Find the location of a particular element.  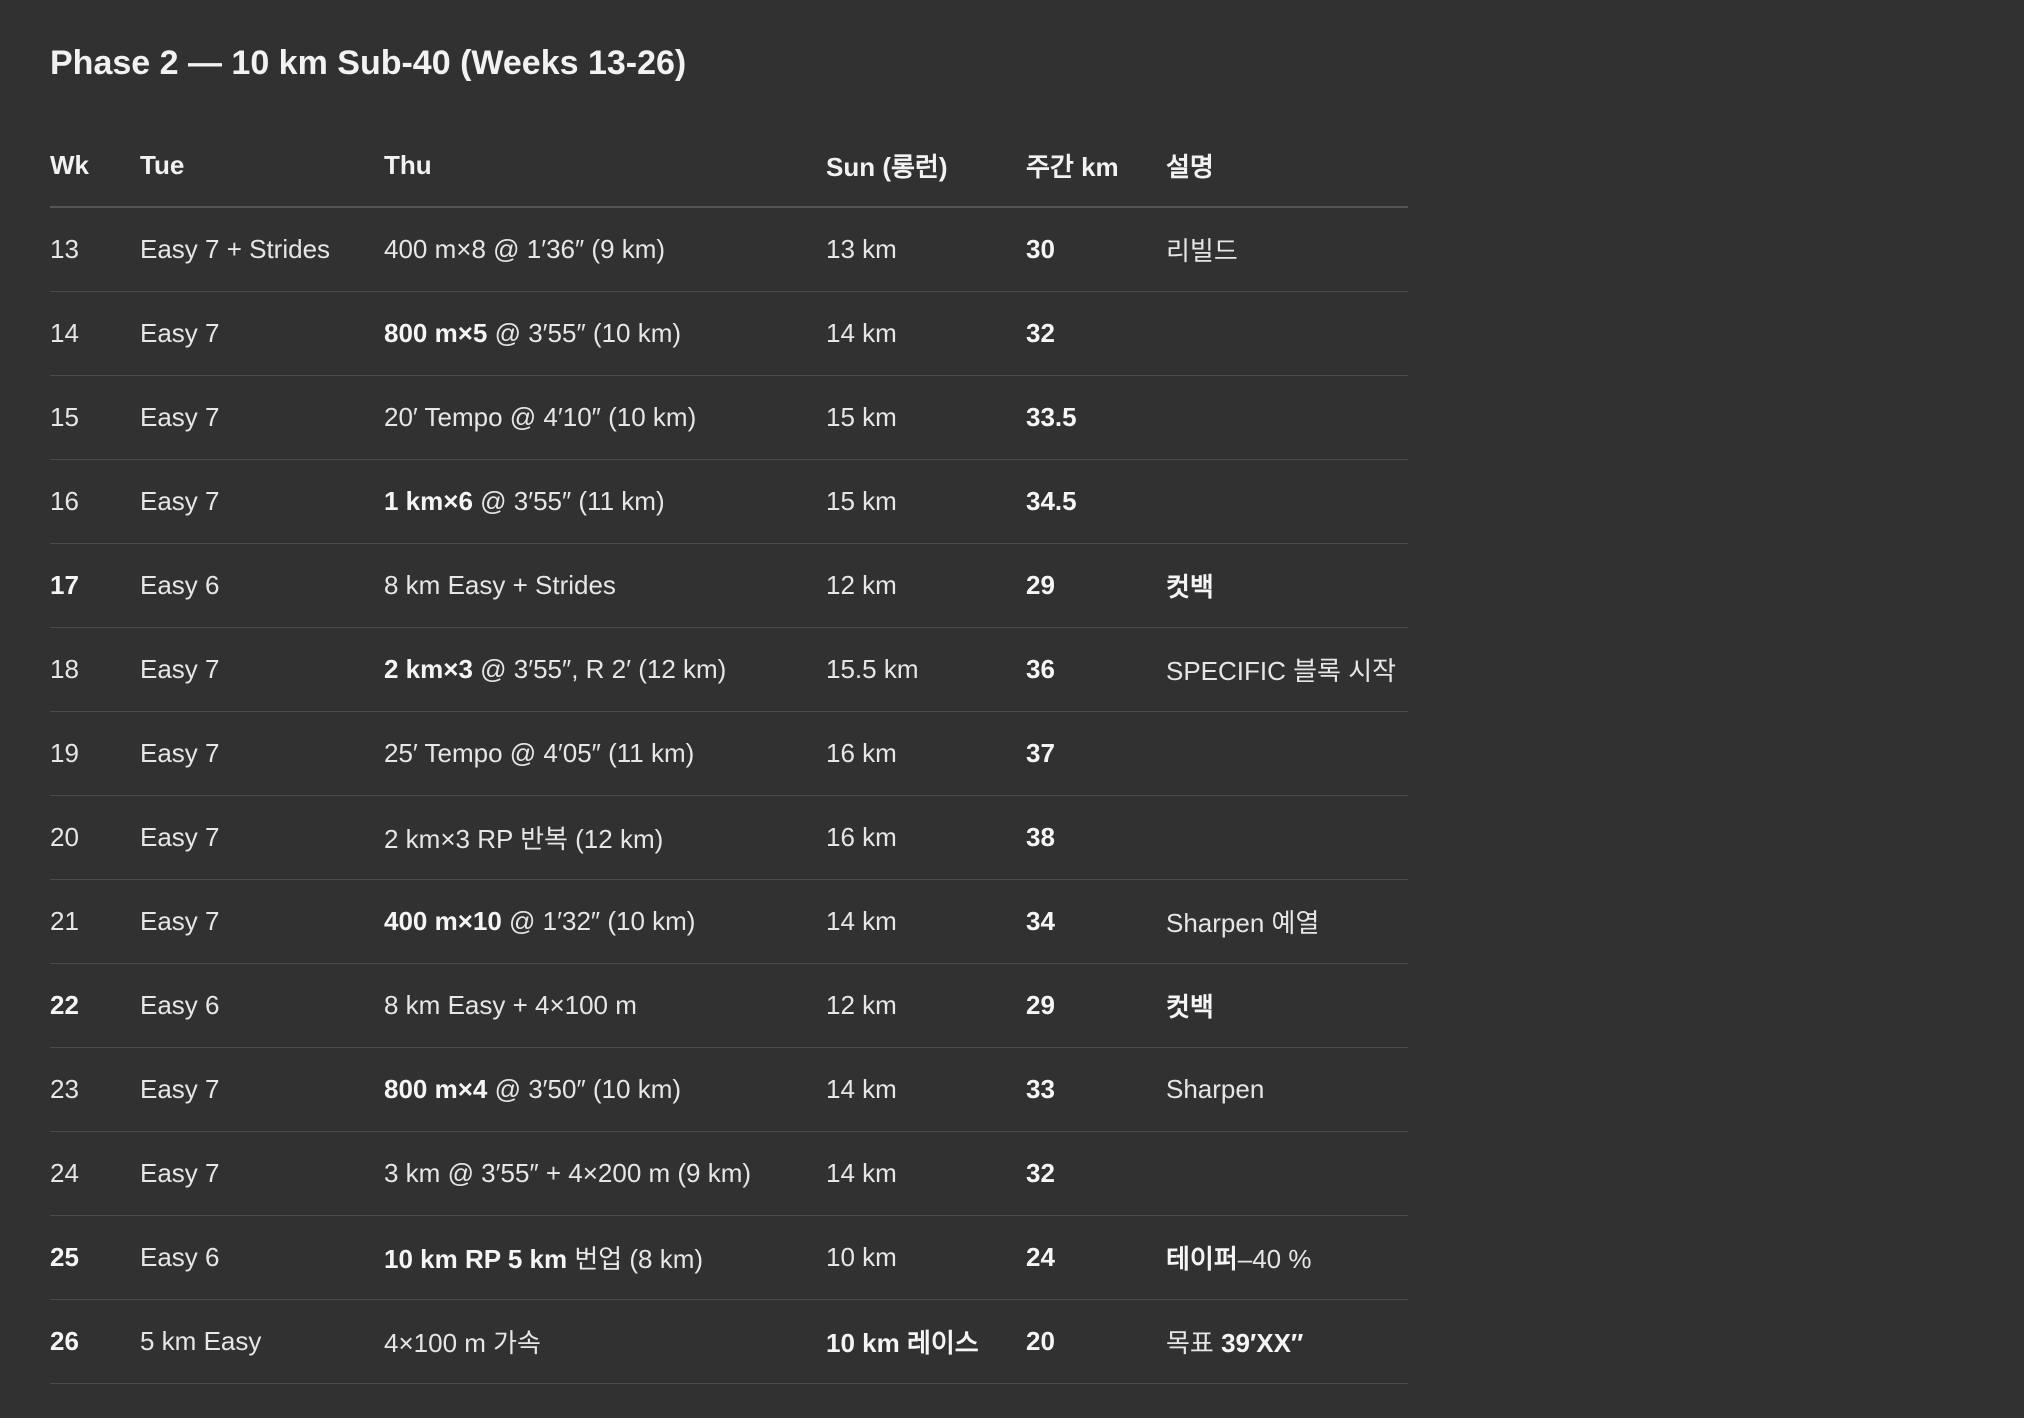

sunday-cell: 10 km 레이스 is located at coordinates (926, 1341).